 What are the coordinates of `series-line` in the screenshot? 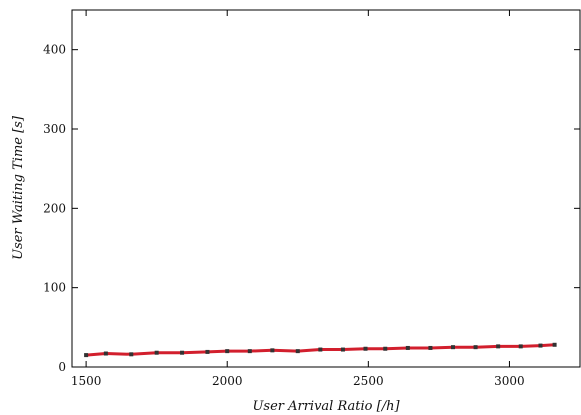 It's located at (320, 350).